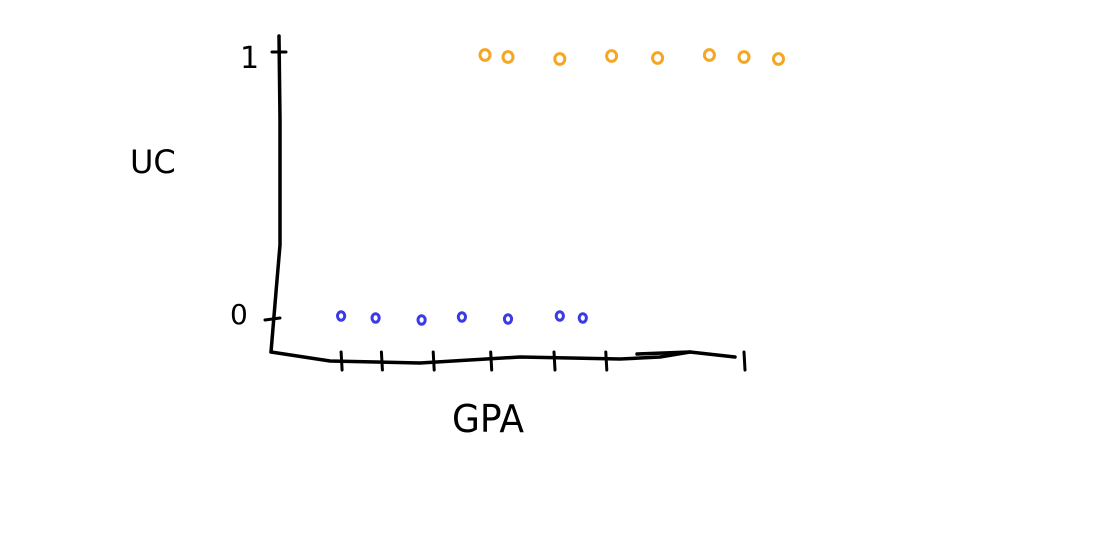 This screenshot has height=560, width=1095. Describe the element at coordinates (239, 314) in the screenshot. I see `y-tick-label-0: 0` at that location.